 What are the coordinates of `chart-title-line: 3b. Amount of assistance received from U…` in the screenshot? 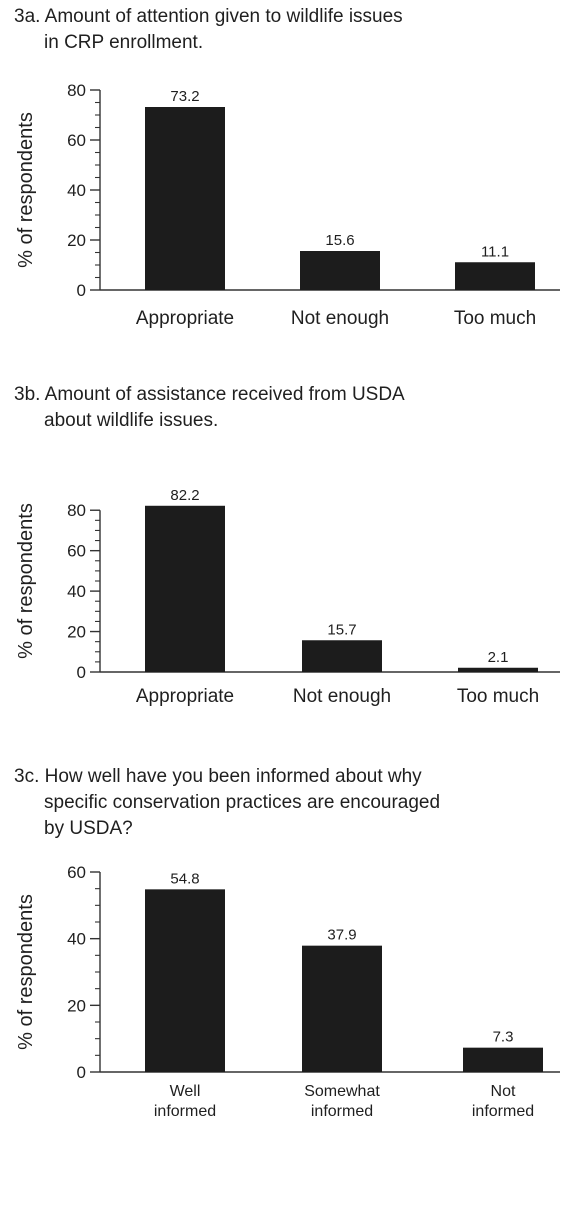 It's located at (209, 394).